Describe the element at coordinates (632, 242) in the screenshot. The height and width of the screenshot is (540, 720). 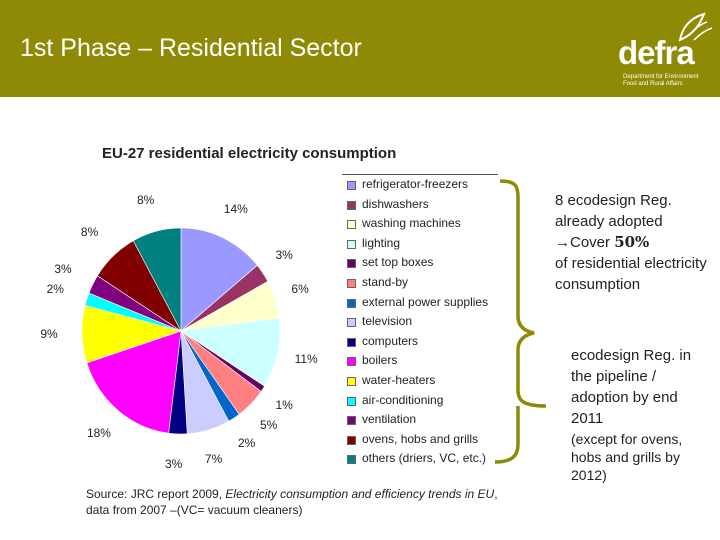
I see `cover-percent: 50%` at that location.